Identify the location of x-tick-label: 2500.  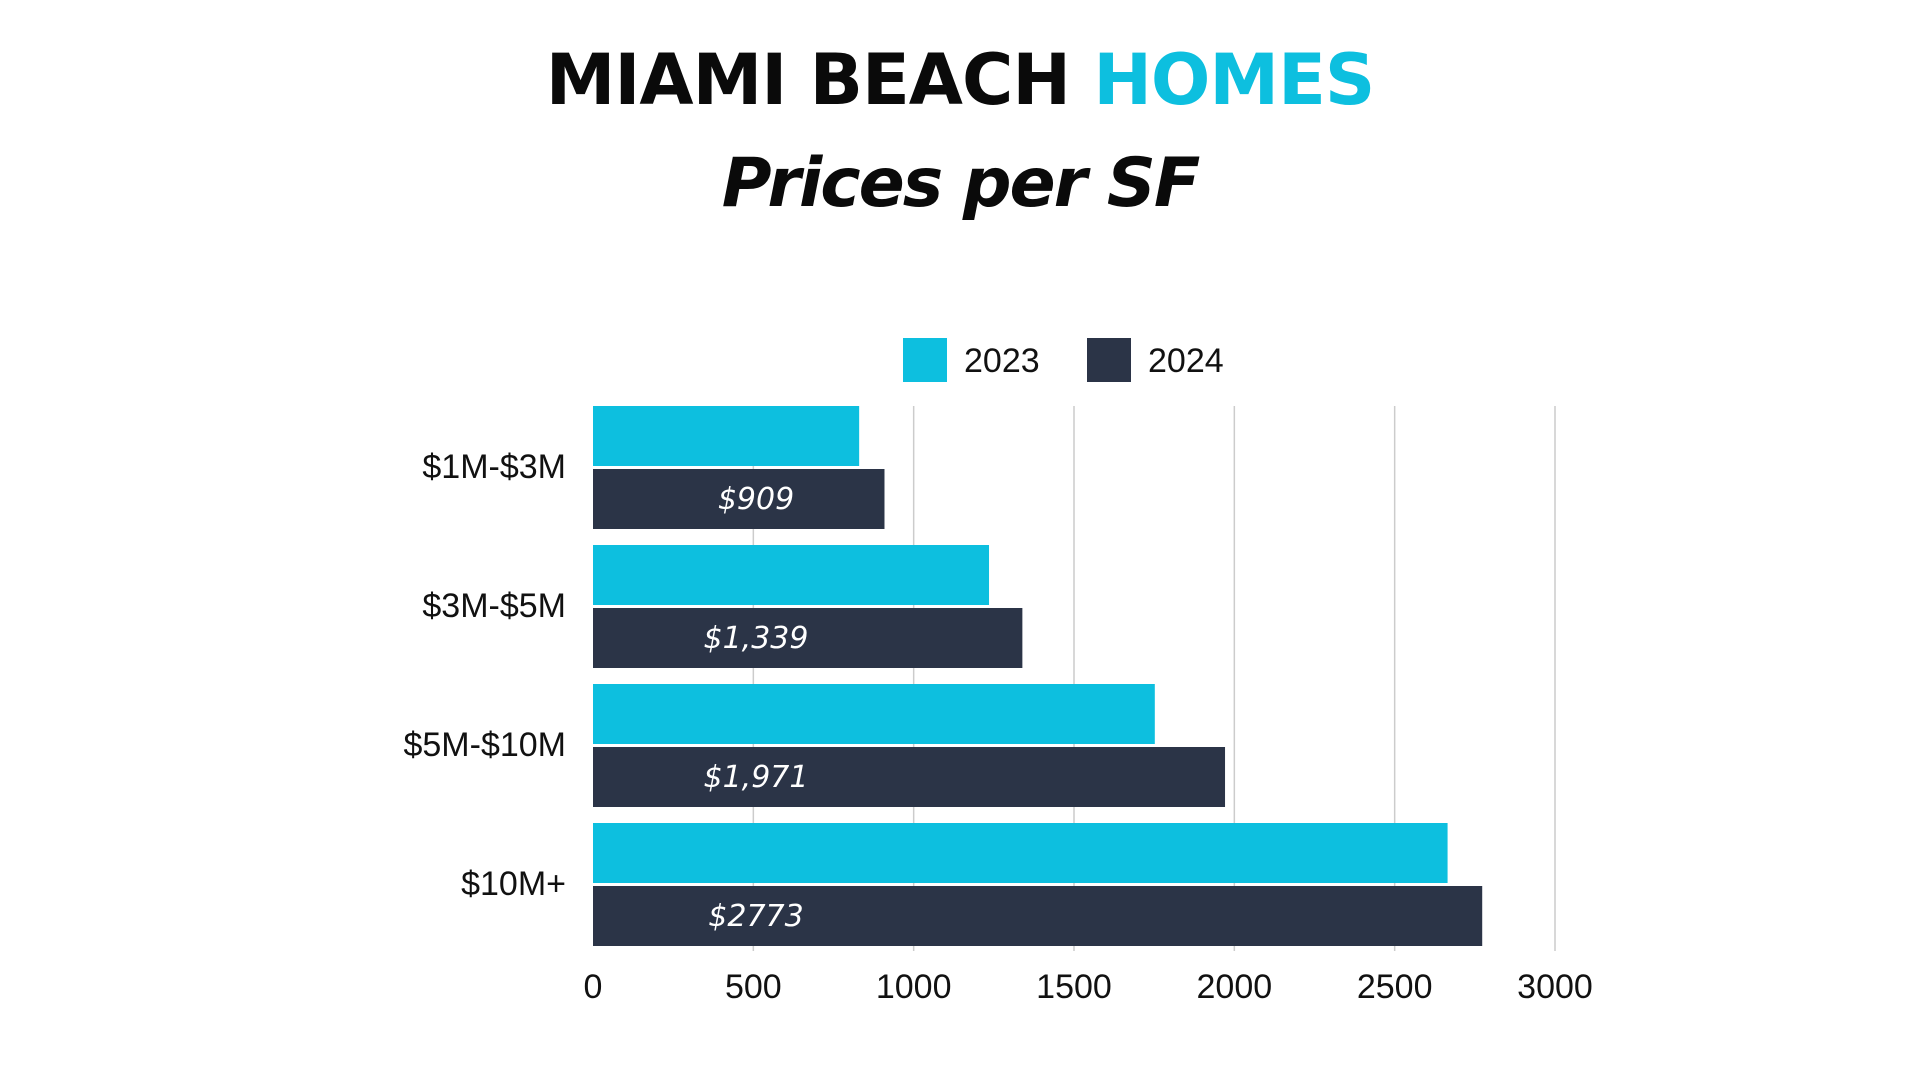
(1395, 987).